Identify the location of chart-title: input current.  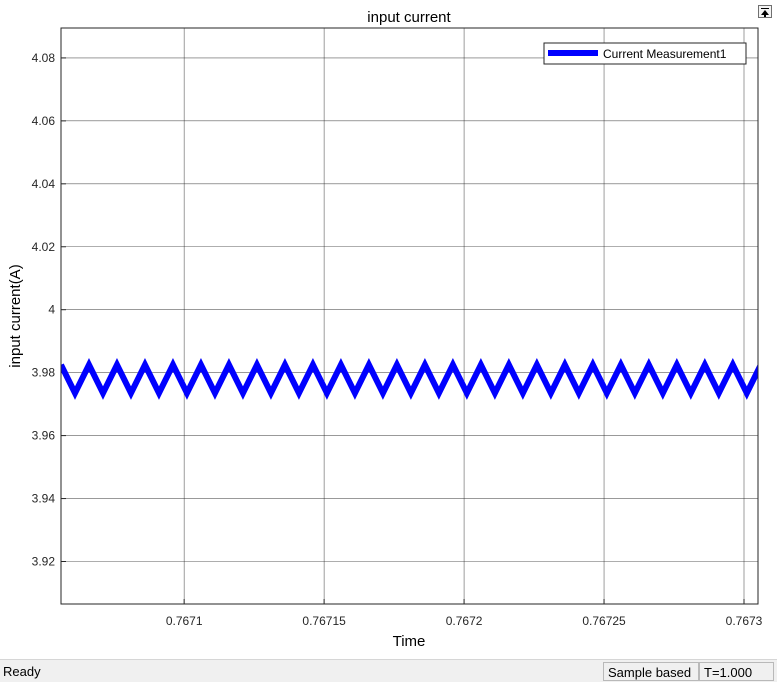
(409, 17).